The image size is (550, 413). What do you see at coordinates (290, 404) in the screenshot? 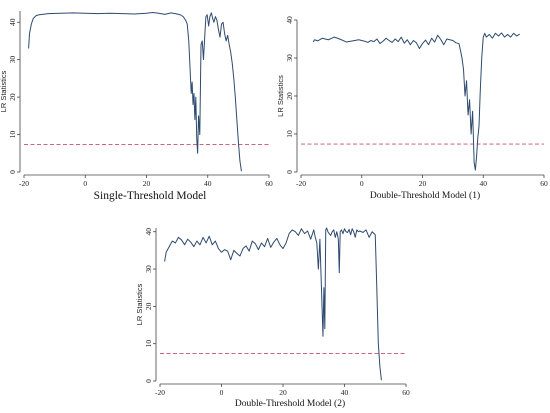
I see `caption-panel-3: Double-Threshold Model (2)` at bounding box center [290, 404].